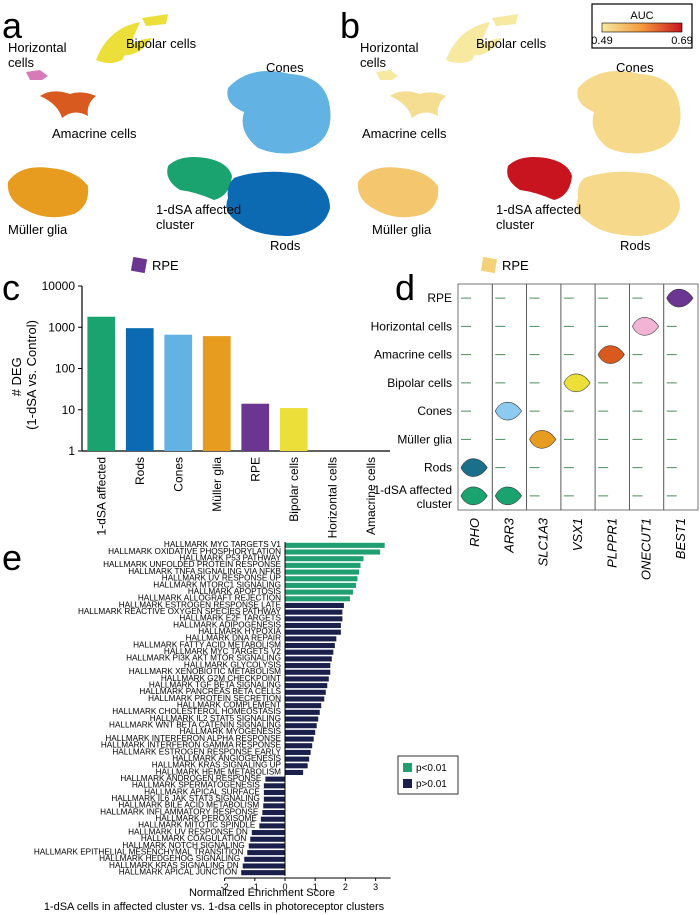  Describe the element at coordinates (263, 873) in the screenshot. I see `gsea-bar-hallmark-apical-junction` at that location.